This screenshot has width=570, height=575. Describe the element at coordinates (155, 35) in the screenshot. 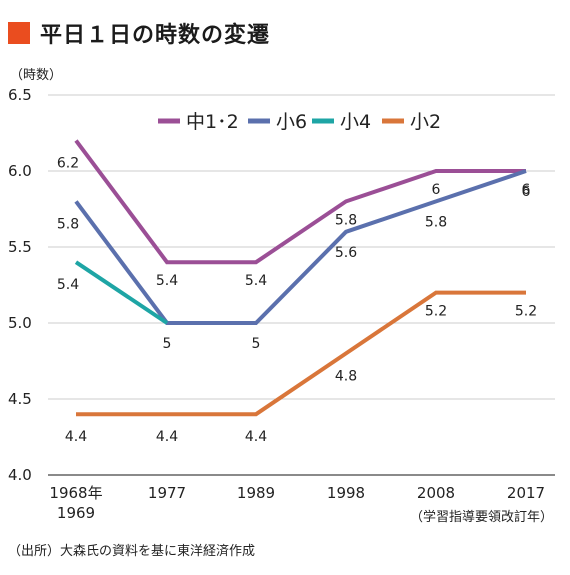

I see `chart-title: 平日１日の時数の変遷` at that location.